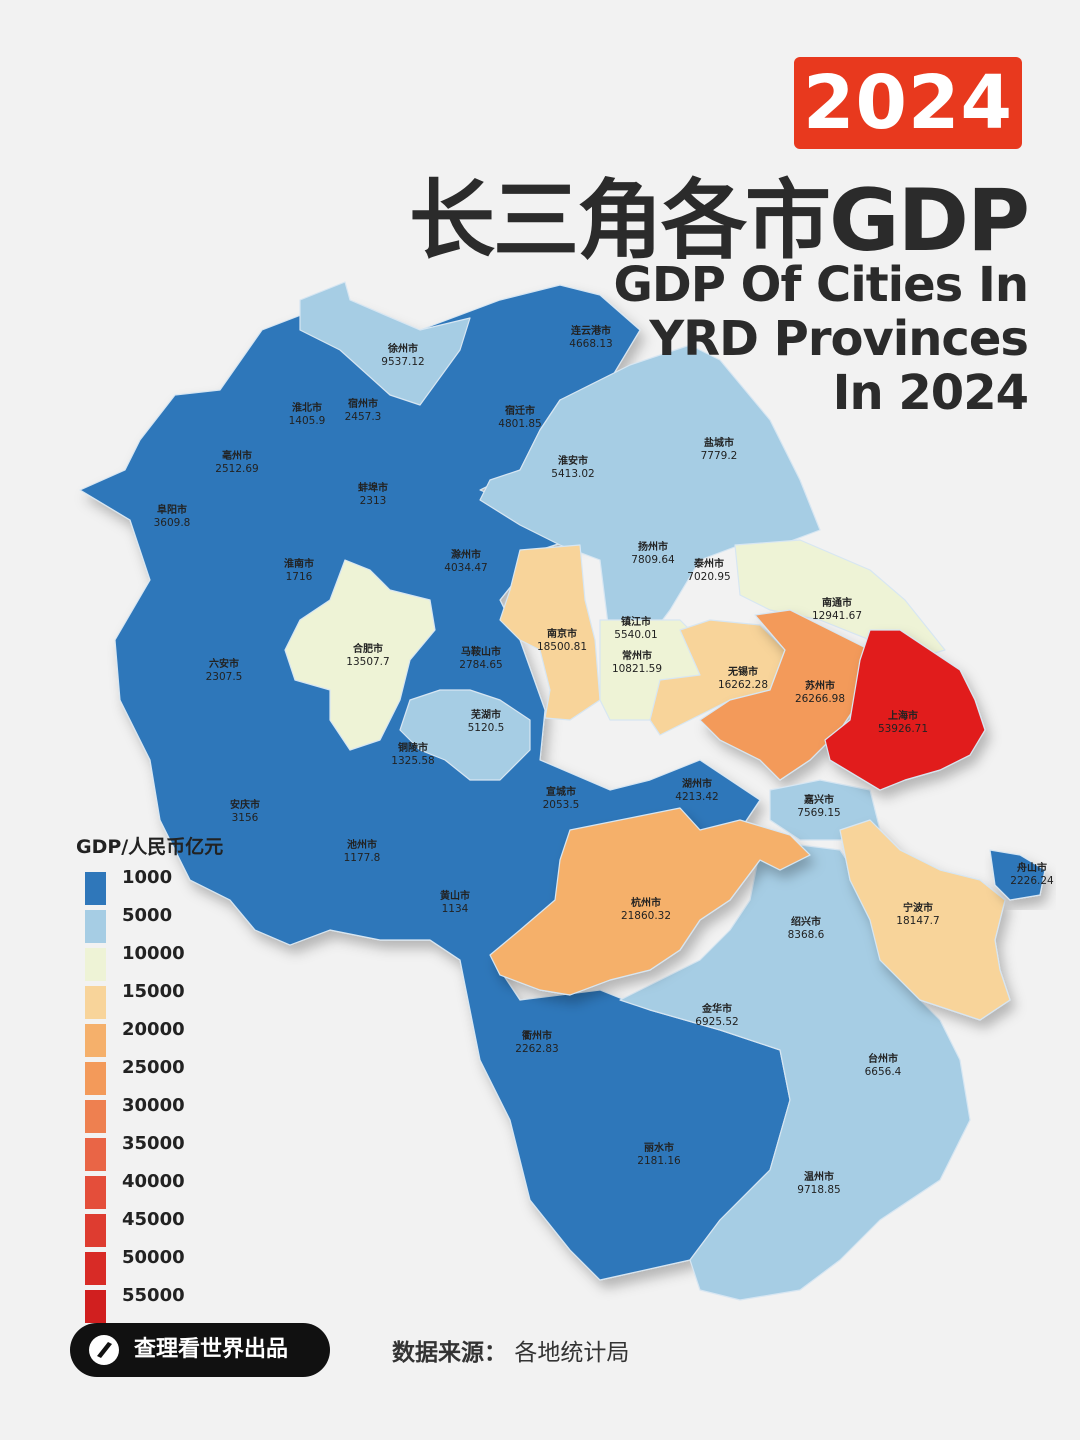  Describe the element at coordinates (153, 1067) in the screenshot. I see `legend-label: 25000` at that location.